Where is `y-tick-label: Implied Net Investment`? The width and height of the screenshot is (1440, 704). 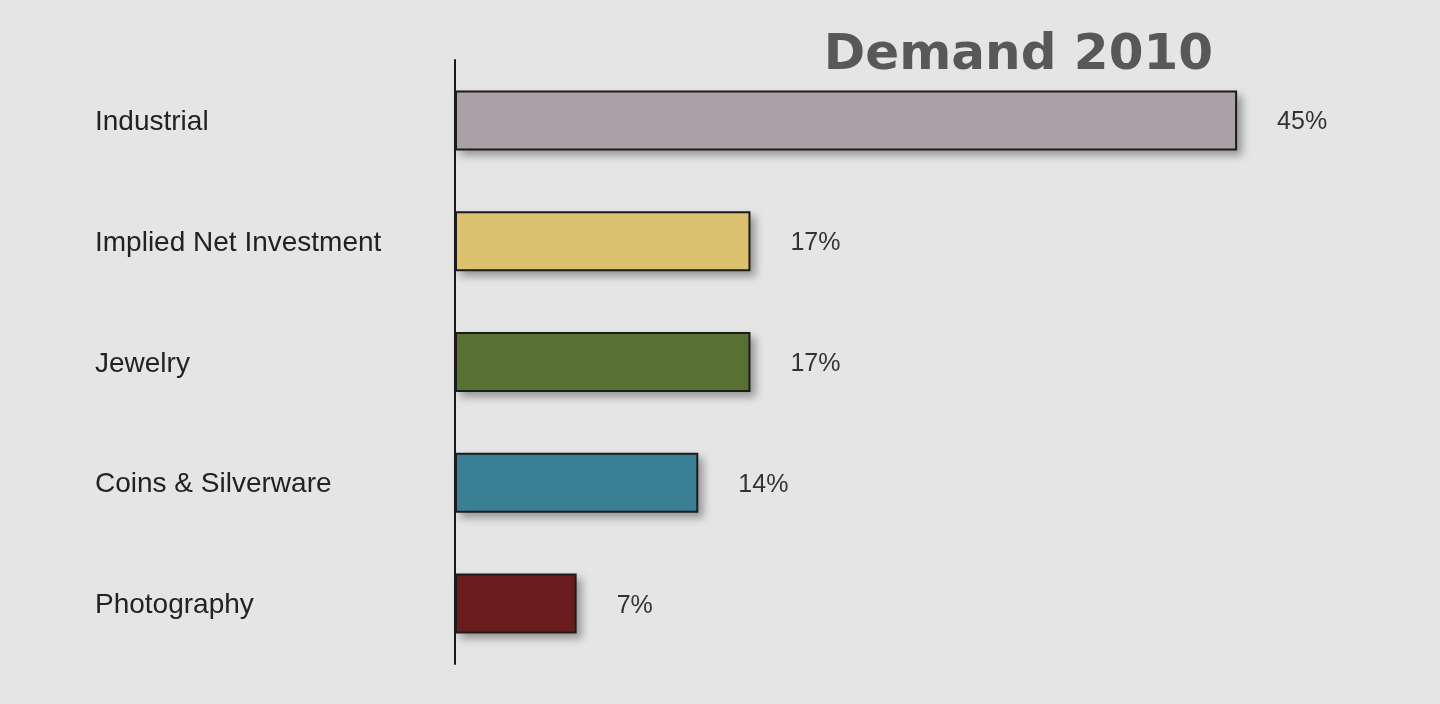
y-tick-label: Implied Net Investment is located at coordinates (238, 241).